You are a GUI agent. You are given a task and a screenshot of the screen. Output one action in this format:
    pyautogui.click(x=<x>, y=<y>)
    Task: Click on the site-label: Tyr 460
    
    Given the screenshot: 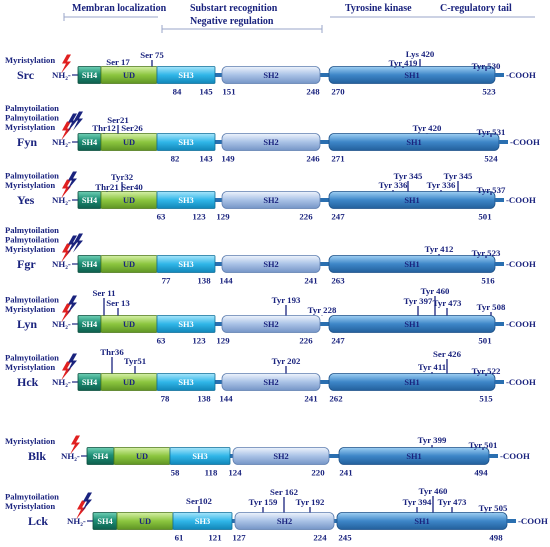 What is the action you would take?
    pyautogui.click(x=433, y=491)
    